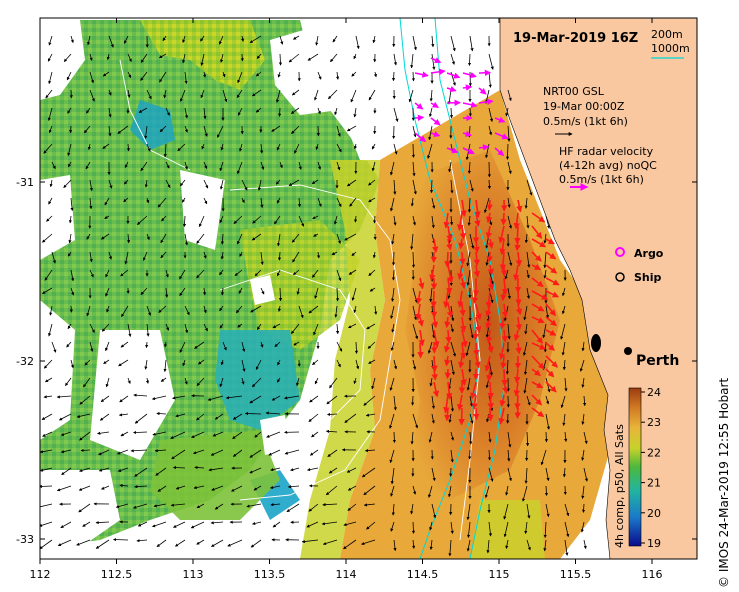  Describe the element at coordinates (461, 106) in the screenshot. I see `argo-arrows` at that location.